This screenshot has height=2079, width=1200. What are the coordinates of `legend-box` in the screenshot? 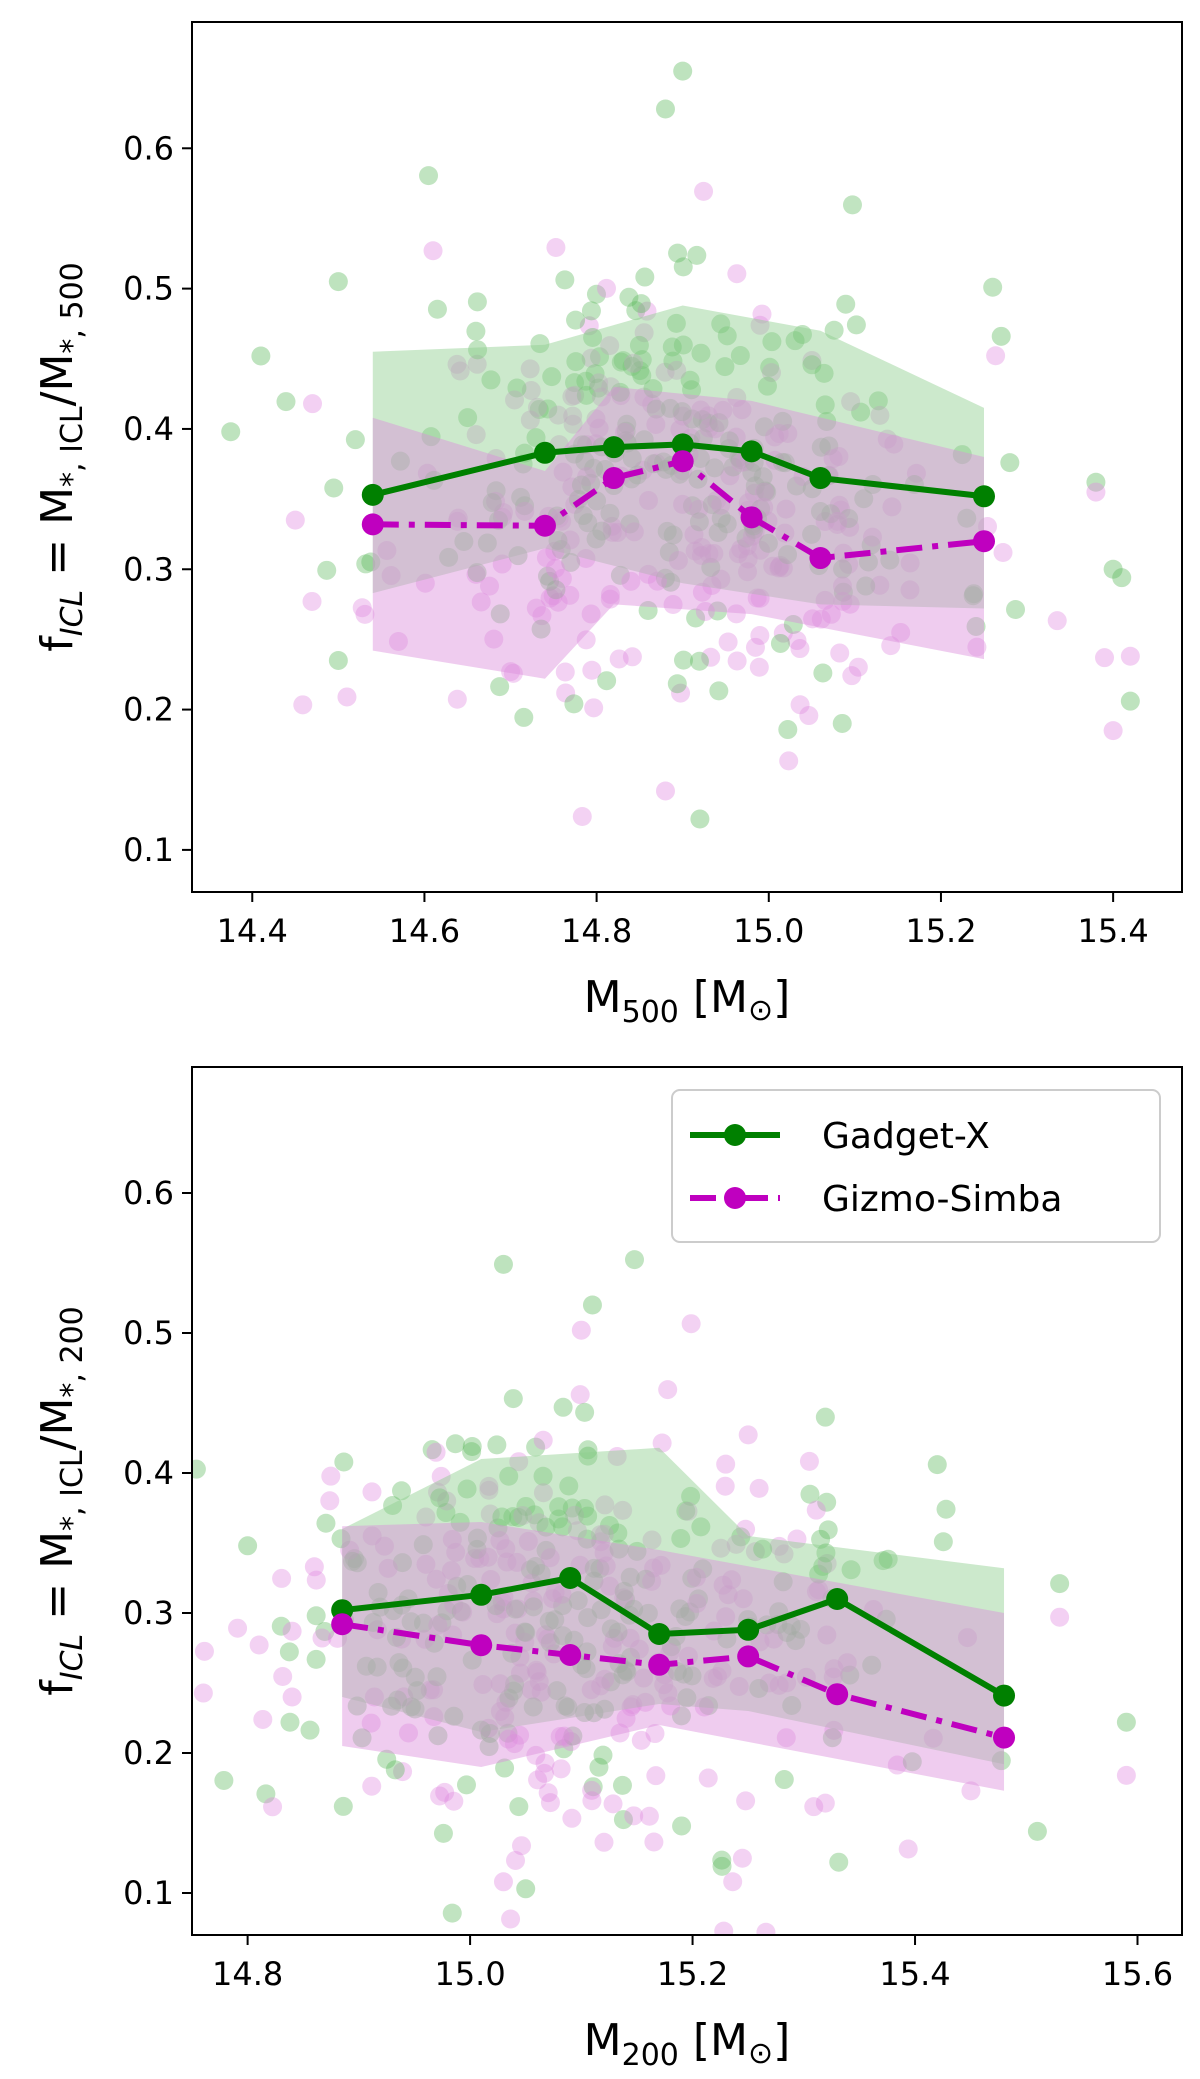 It's located at (916, 1166).